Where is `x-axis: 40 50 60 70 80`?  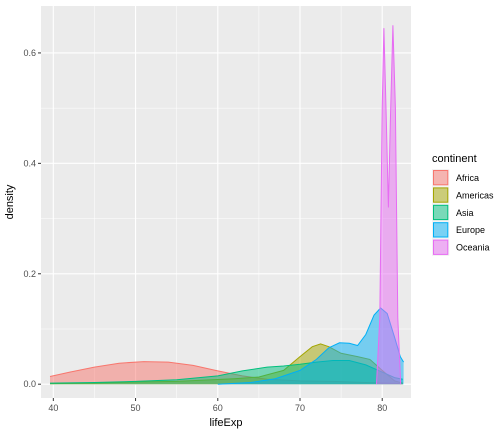 x-axis: 40 50 60 70 80 is located at coordinates (217, 405).